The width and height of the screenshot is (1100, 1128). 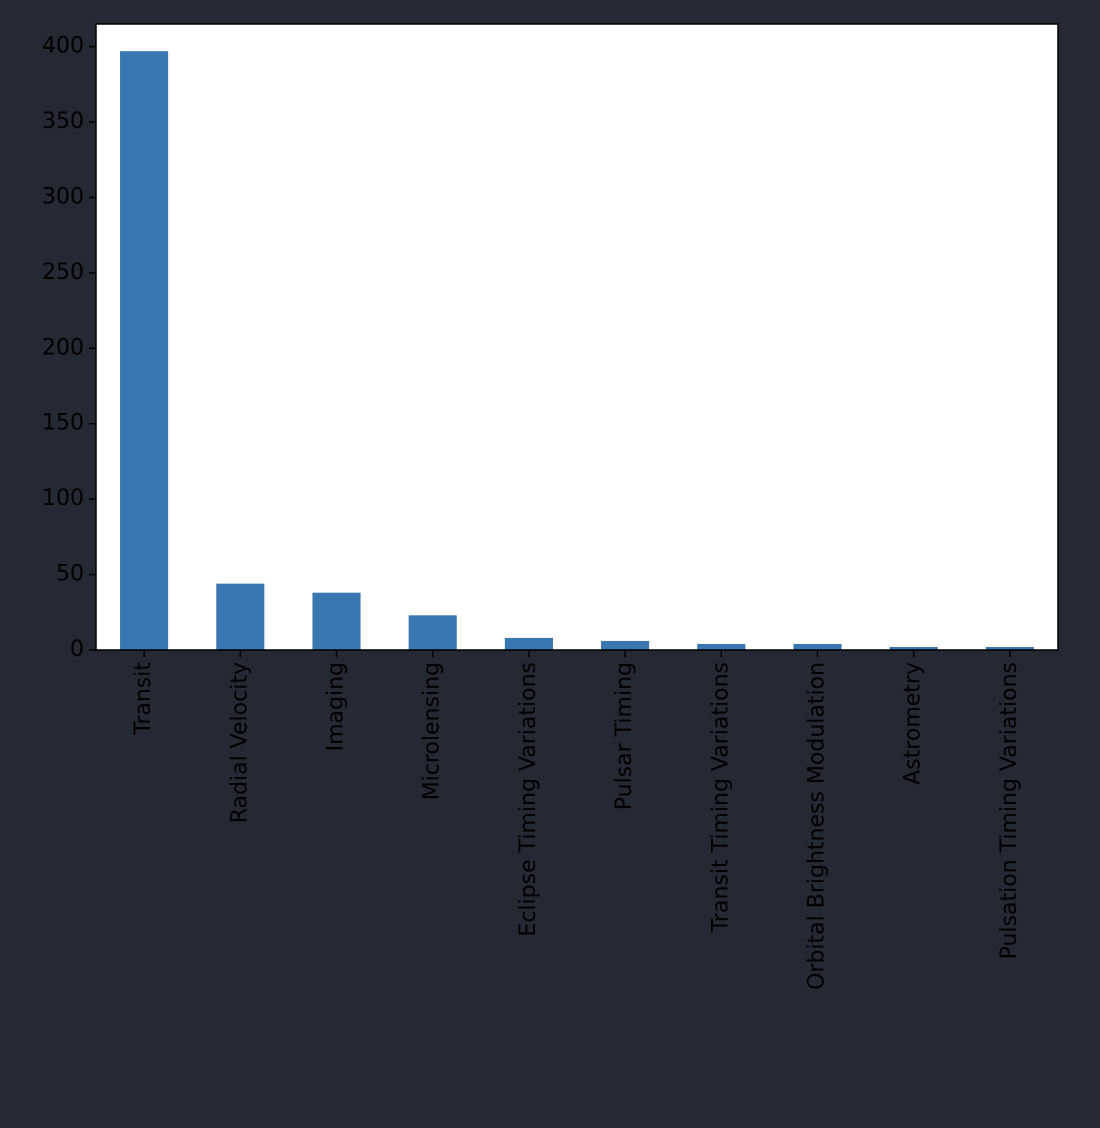 I want to click on y-tick-label: 200, so click(x=63, y=347).